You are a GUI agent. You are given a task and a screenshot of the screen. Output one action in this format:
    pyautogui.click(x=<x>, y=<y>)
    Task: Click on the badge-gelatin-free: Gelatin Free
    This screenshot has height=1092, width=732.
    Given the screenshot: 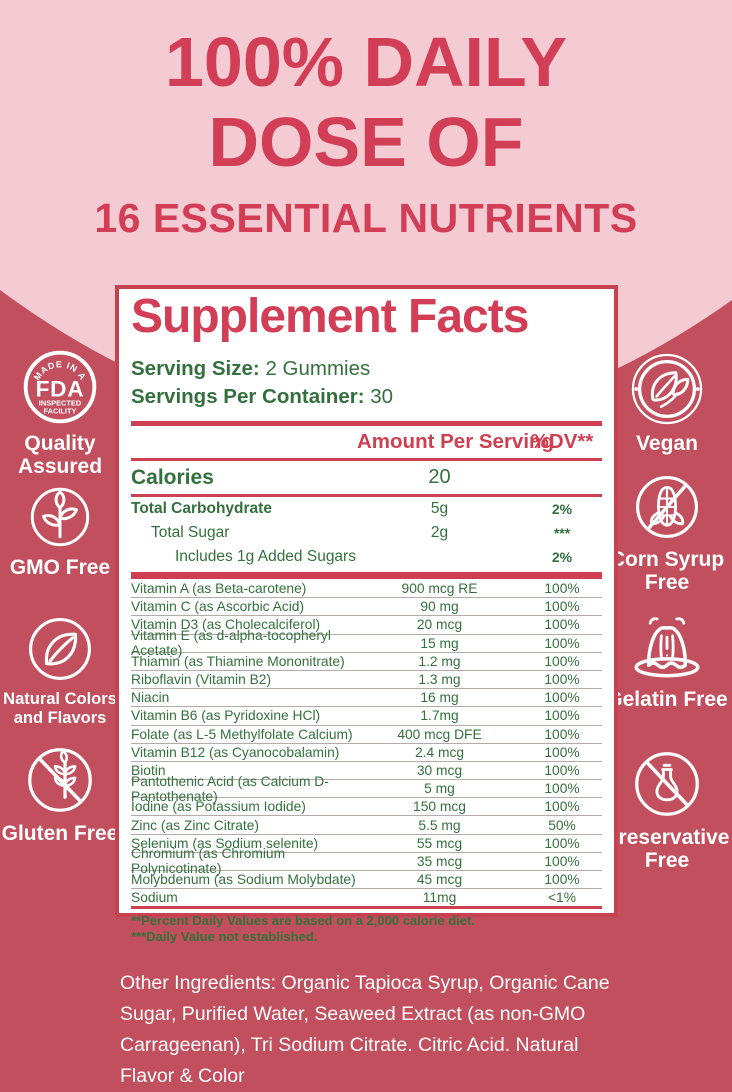 What is the action you would take?
    pyautogui.click(x=667, y=661)
    